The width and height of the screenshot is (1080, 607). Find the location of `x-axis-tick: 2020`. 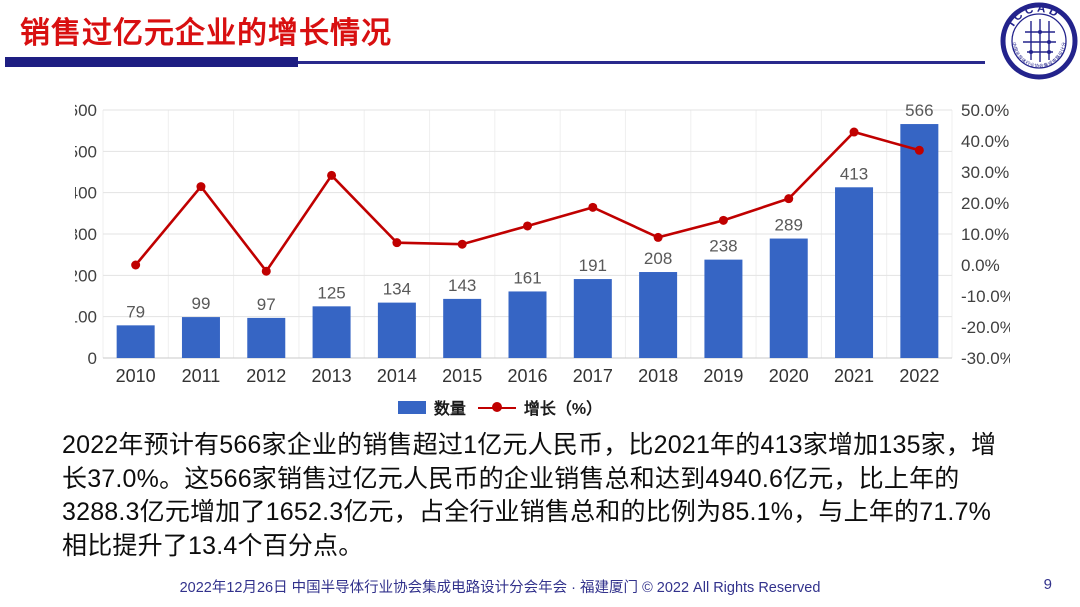

x-axis-tick: 2020 is located at coordinates (789, 376).